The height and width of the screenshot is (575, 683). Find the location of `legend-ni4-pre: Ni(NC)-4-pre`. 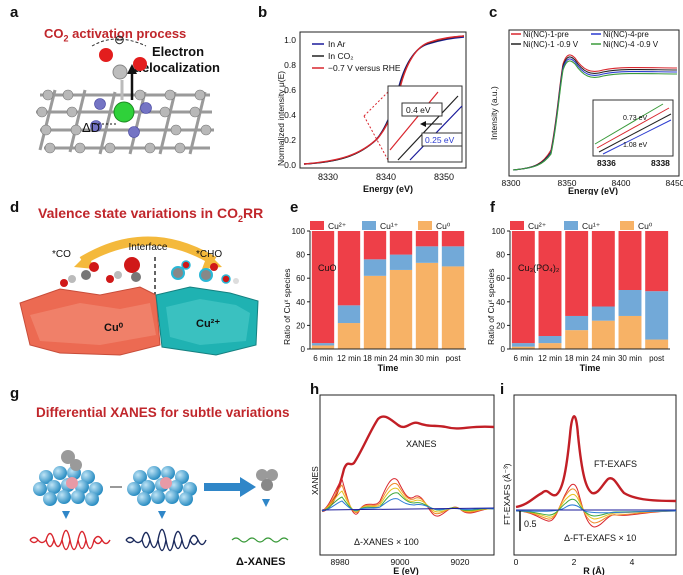

legend-ni4-pre: Ni(NC)-4-pre is located at coordinates (626, 34).